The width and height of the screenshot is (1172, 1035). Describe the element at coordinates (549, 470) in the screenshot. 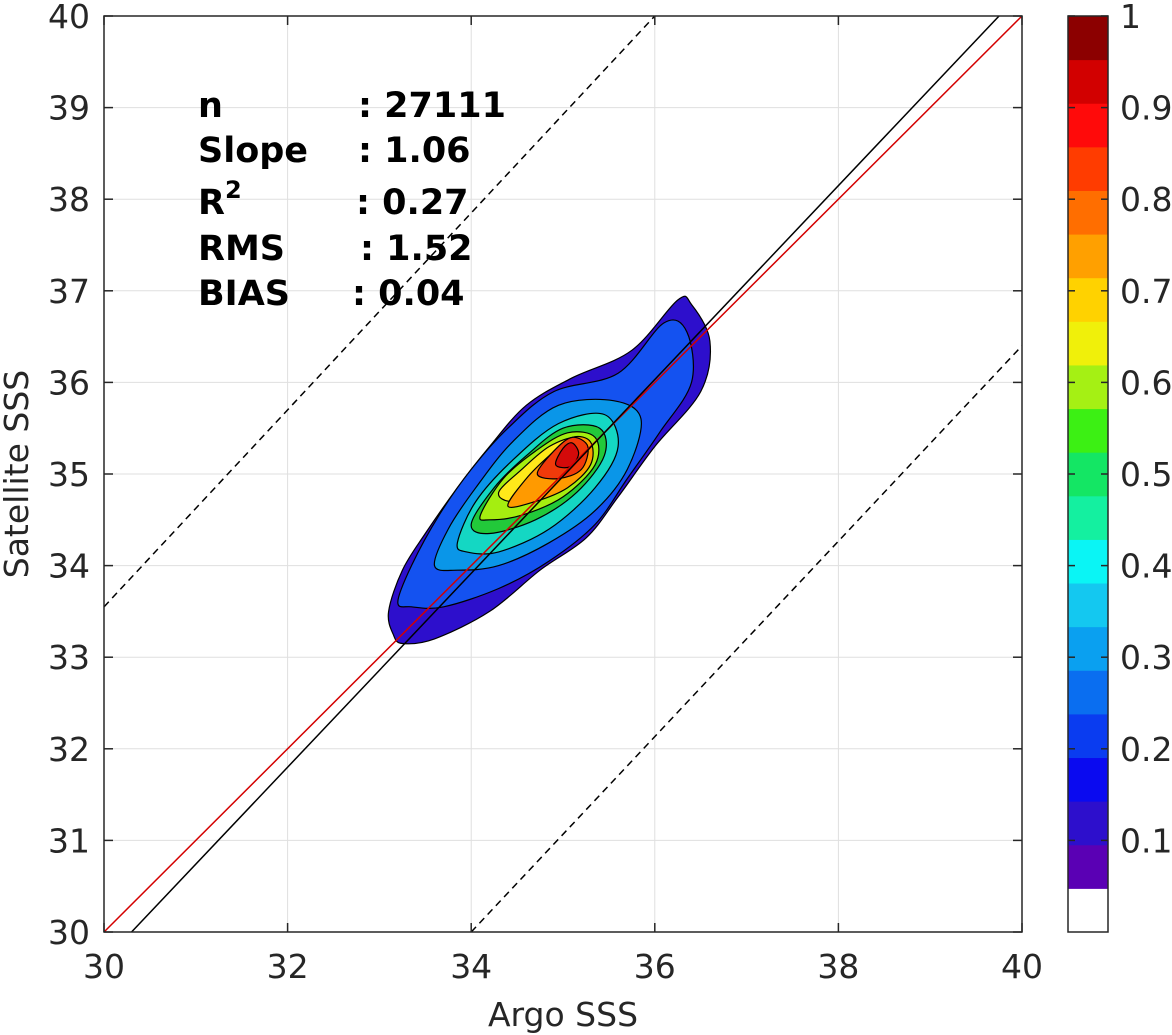

I see `density-contours` at that location.